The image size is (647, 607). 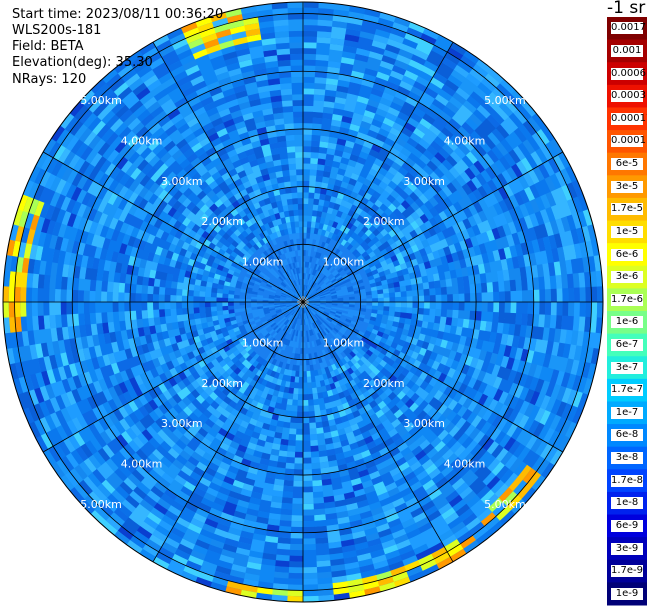 I want to click on colorbar-unit: -1 sr, so click(x=626, y=9).